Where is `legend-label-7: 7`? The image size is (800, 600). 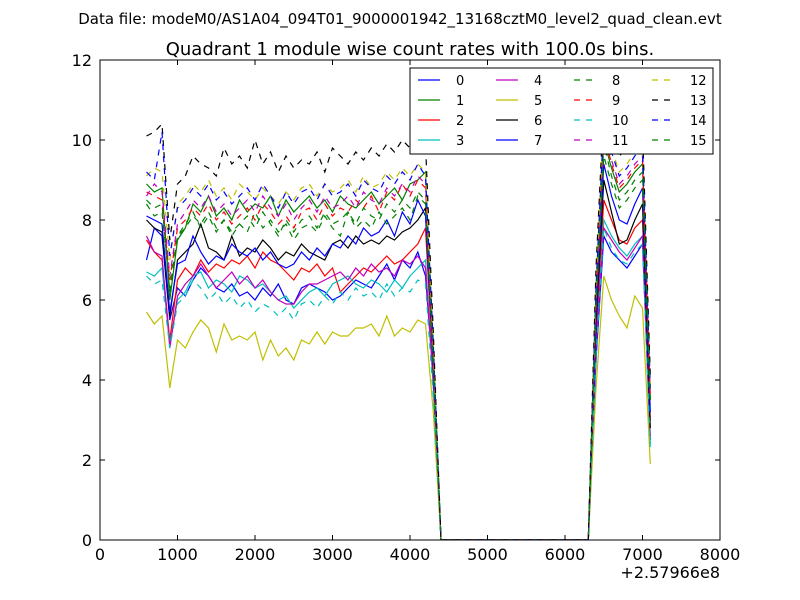
legend-label-7: 7 is located at coordinates (538, 141).